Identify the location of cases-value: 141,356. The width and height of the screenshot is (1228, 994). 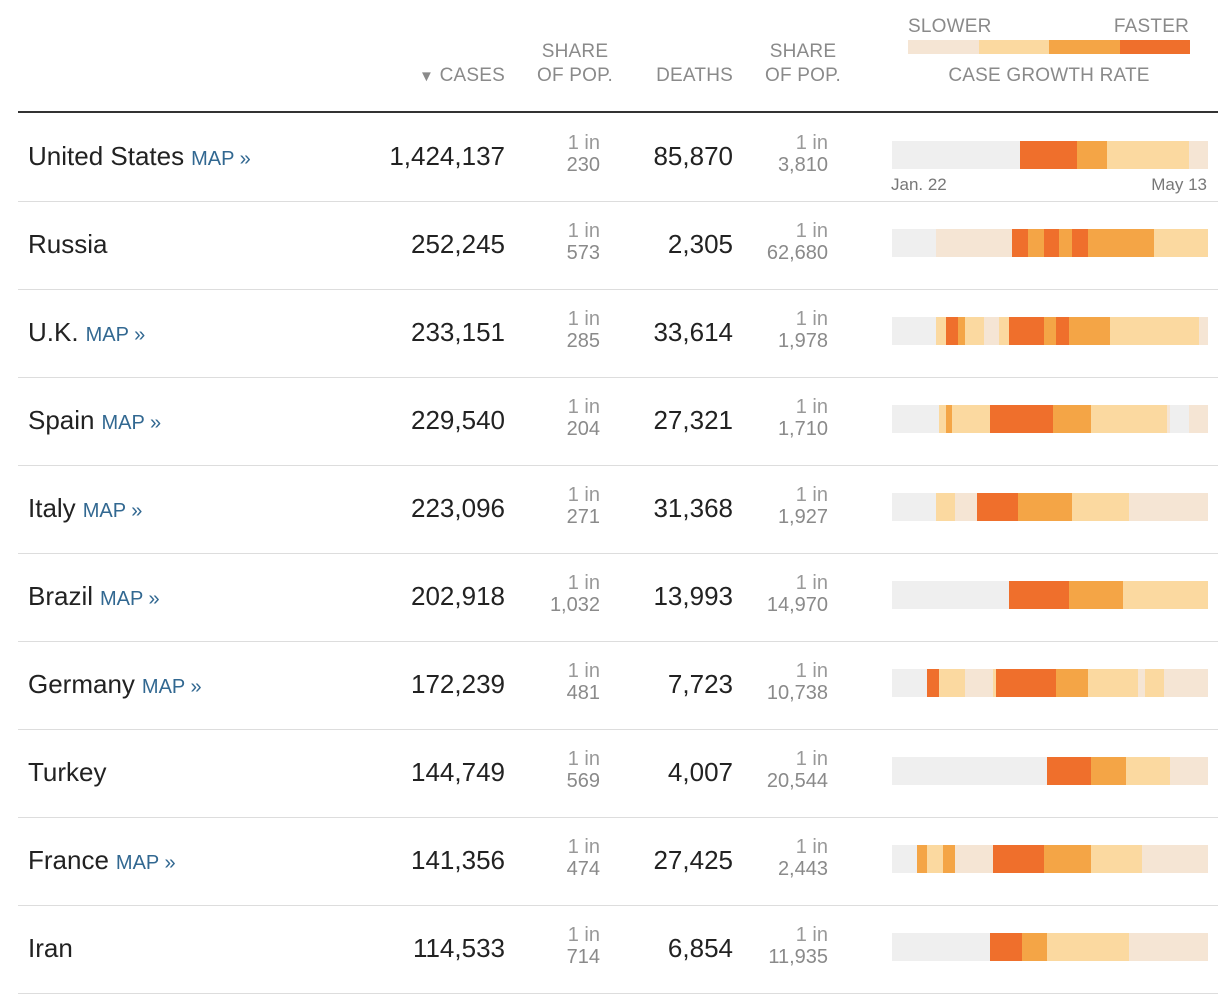
(458, 860).